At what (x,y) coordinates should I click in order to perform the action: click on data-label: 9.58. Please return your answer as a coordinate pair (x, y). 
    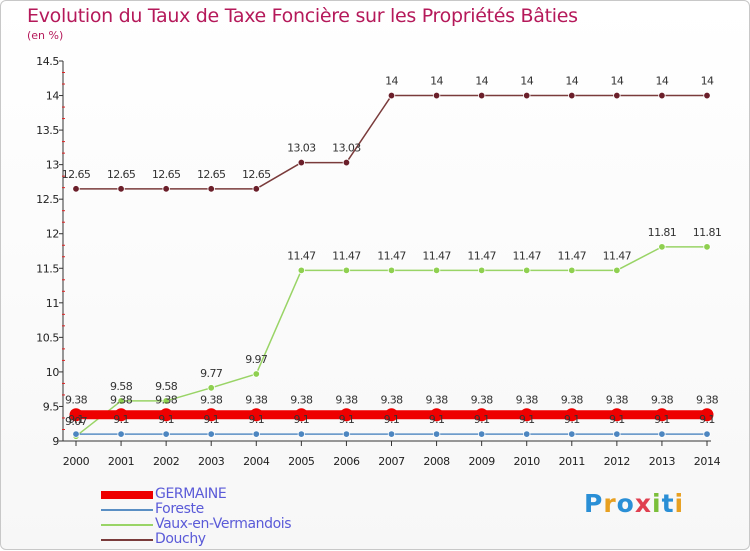
    Looking at the image, I should click on (121, 386).